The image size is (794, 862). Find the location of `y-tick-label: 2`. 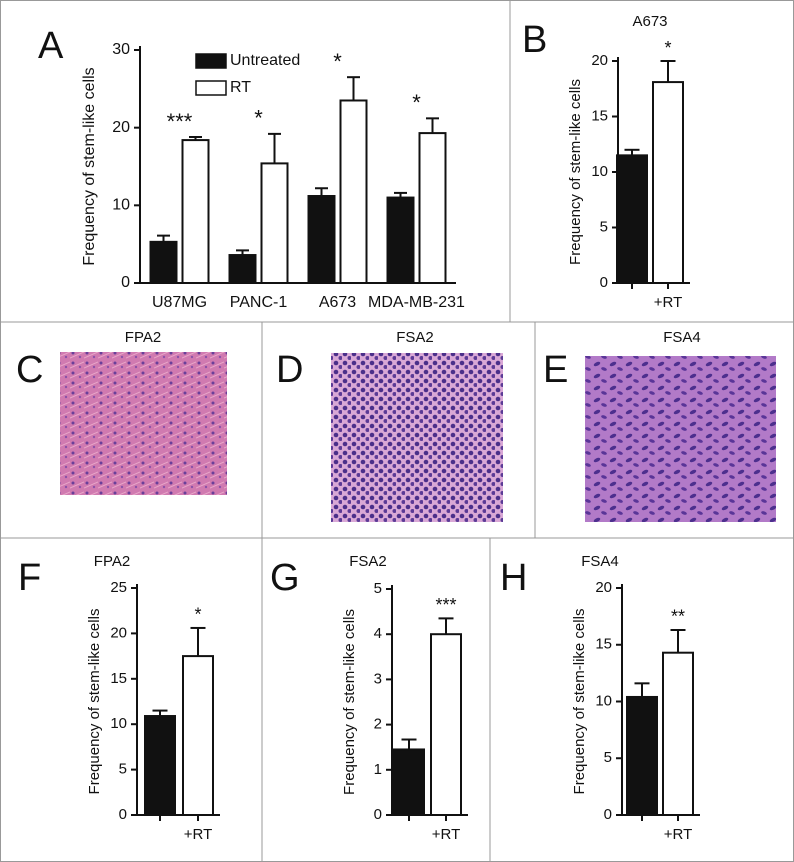

y-tick-label: 2 is located at coordinates (378, 724).